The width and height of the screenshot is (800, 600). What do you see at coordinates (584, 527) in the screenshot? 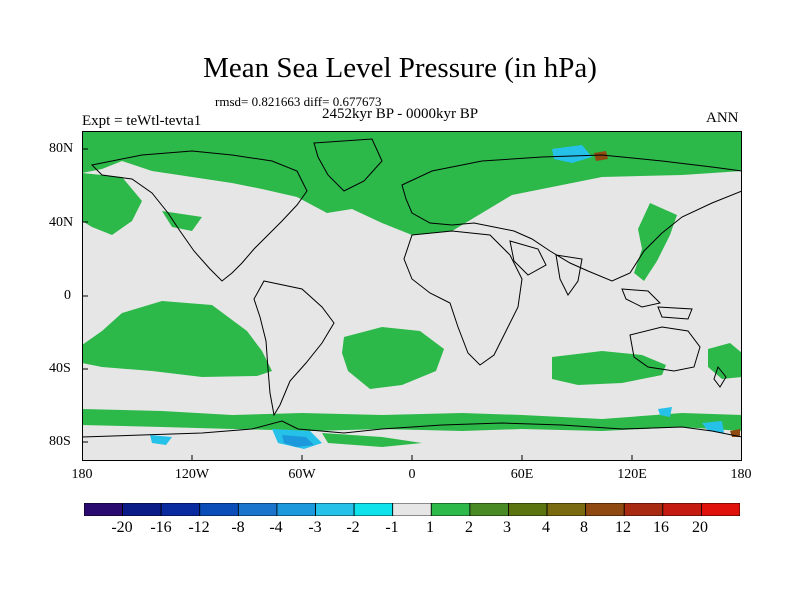
I see `colorbar-label: 8` at bounding box center [584, 527].